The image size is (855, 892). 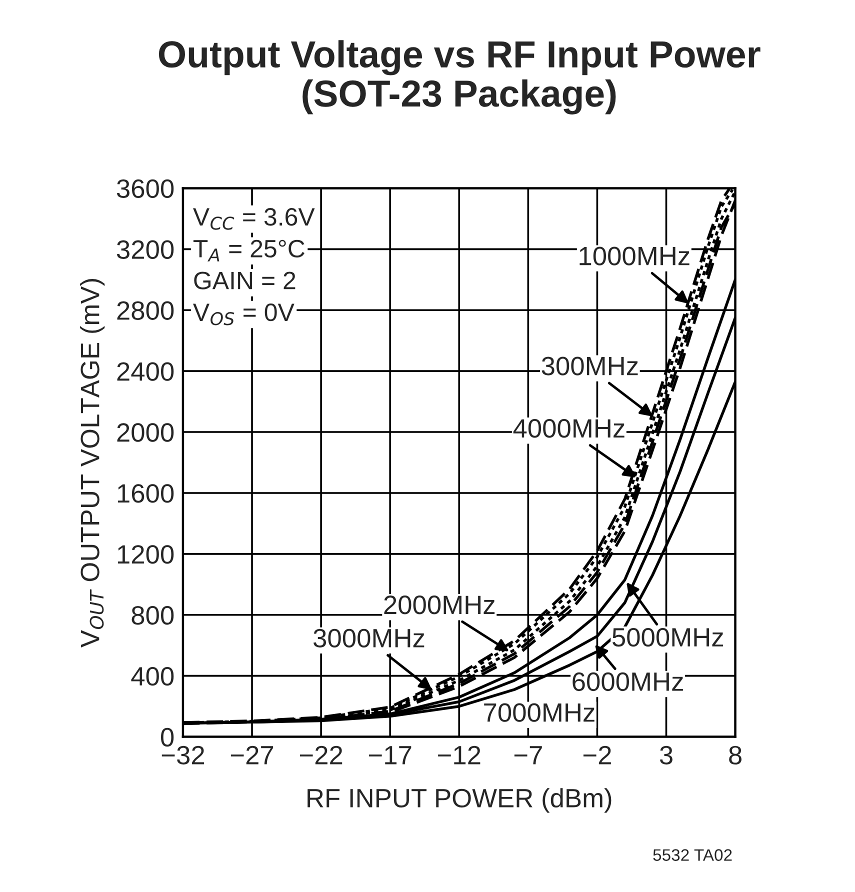 I want to click on x-tick-label: −27, so click(x=252, y=755).